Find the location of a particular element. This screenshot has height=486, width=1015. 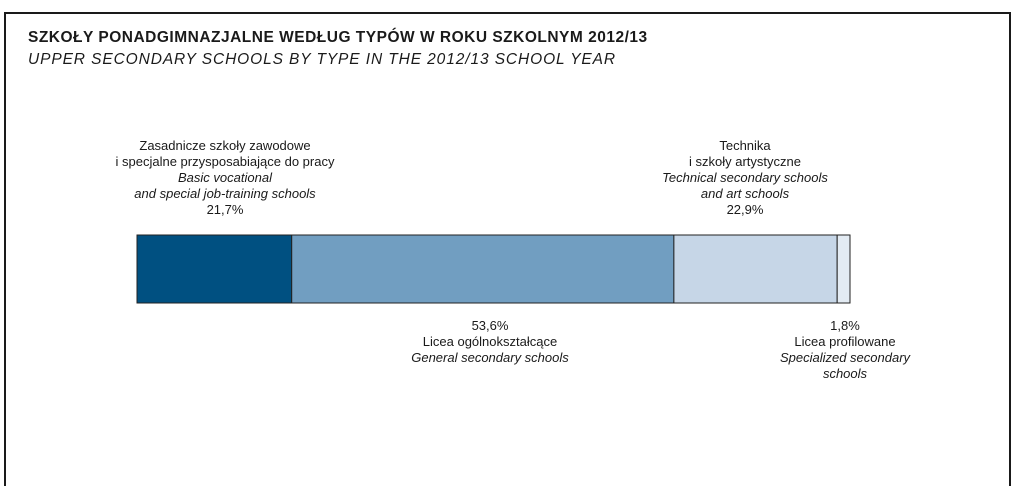

segment-label-en-line: schools is located at coordinates (845, 373).